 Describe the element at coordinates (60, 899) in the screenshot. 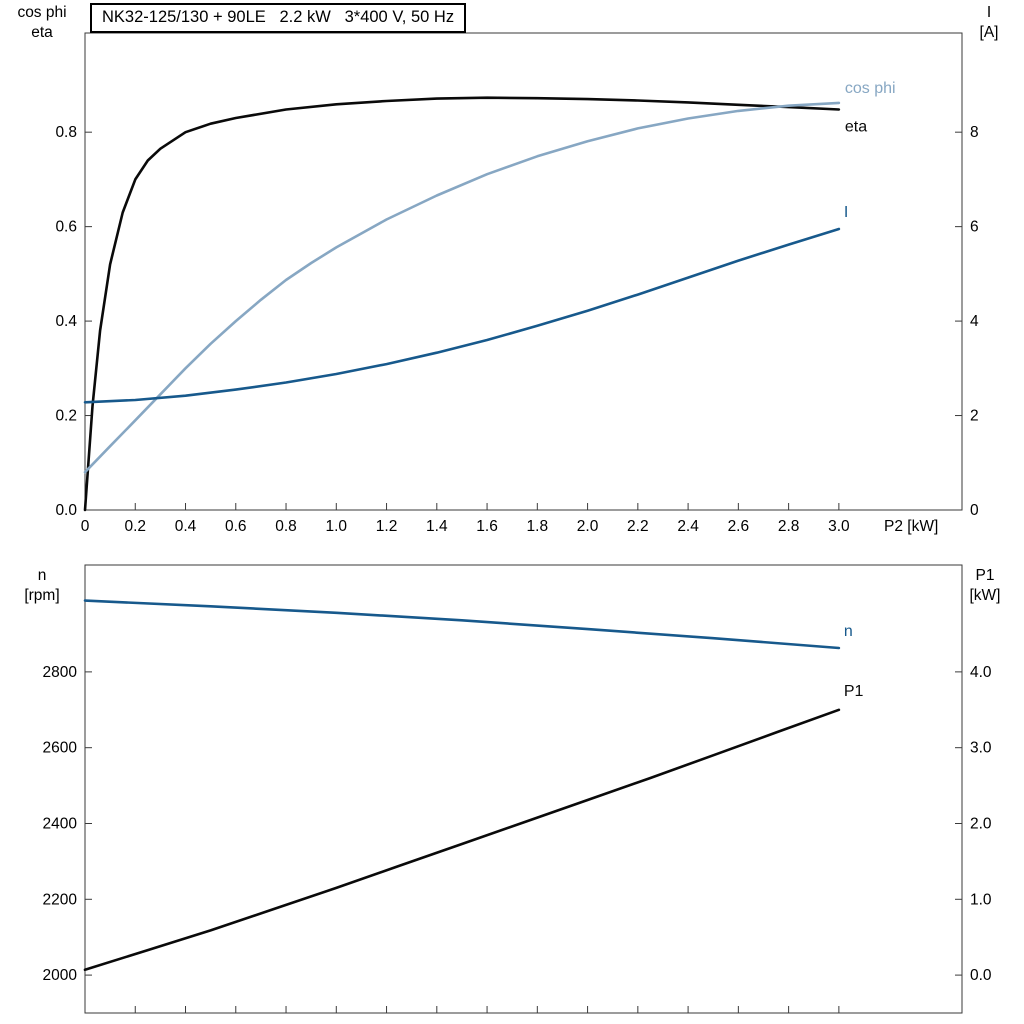

I see `left-tick-label: 2200` at that location.